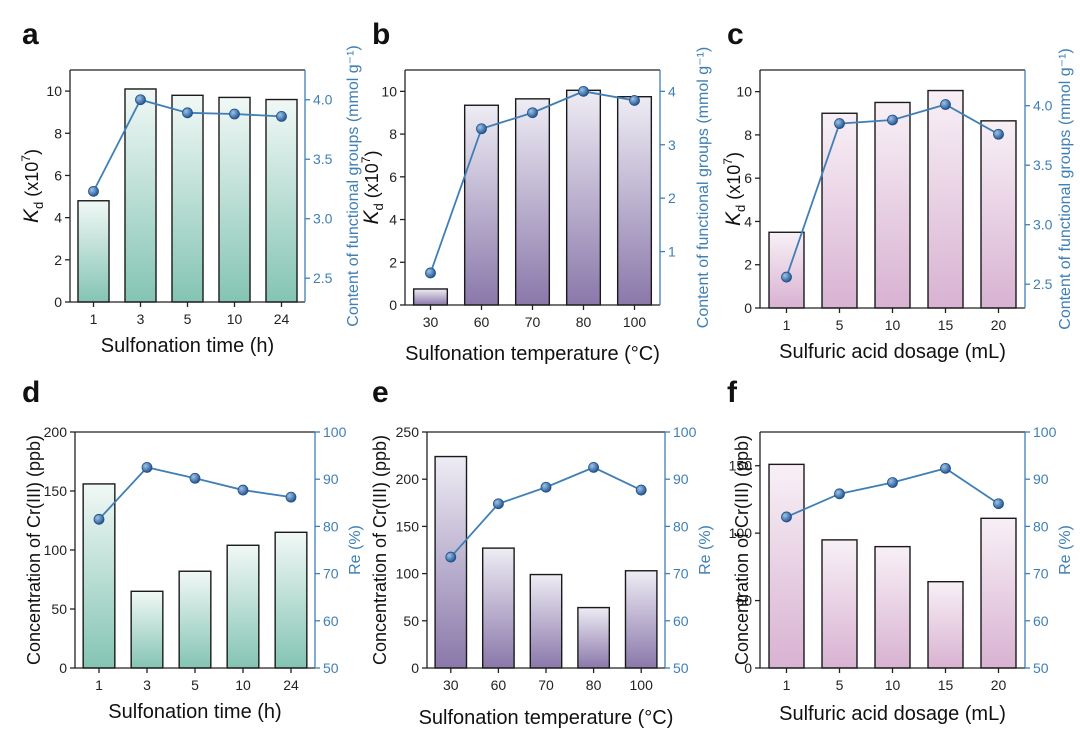 The image size is (1080, 751). I want to click on y2-tick-label: 2.5, so click(323, 278).